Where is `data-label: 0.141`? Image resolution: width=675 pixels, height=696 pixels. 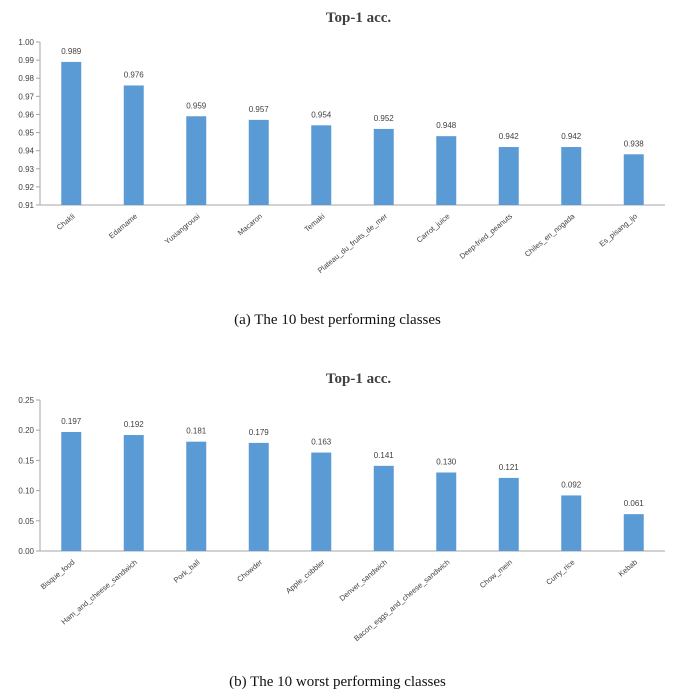 data-label: 0.141 is located at coordinates (384, 455).